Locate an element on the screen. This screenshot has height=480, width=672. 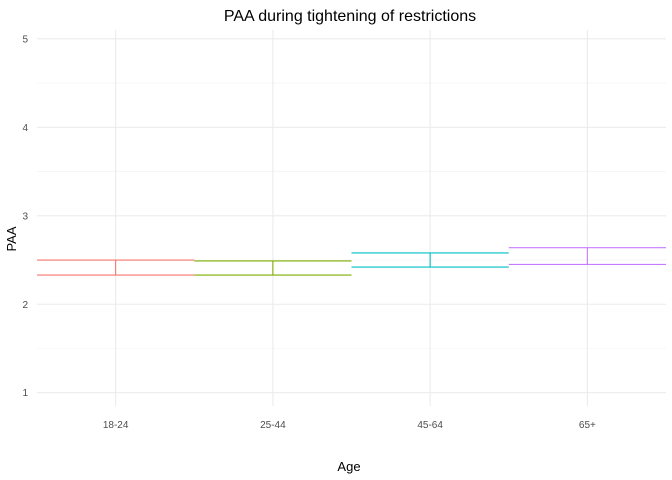
x-tick-label: 25-44 is located at coordinates (273, 425).